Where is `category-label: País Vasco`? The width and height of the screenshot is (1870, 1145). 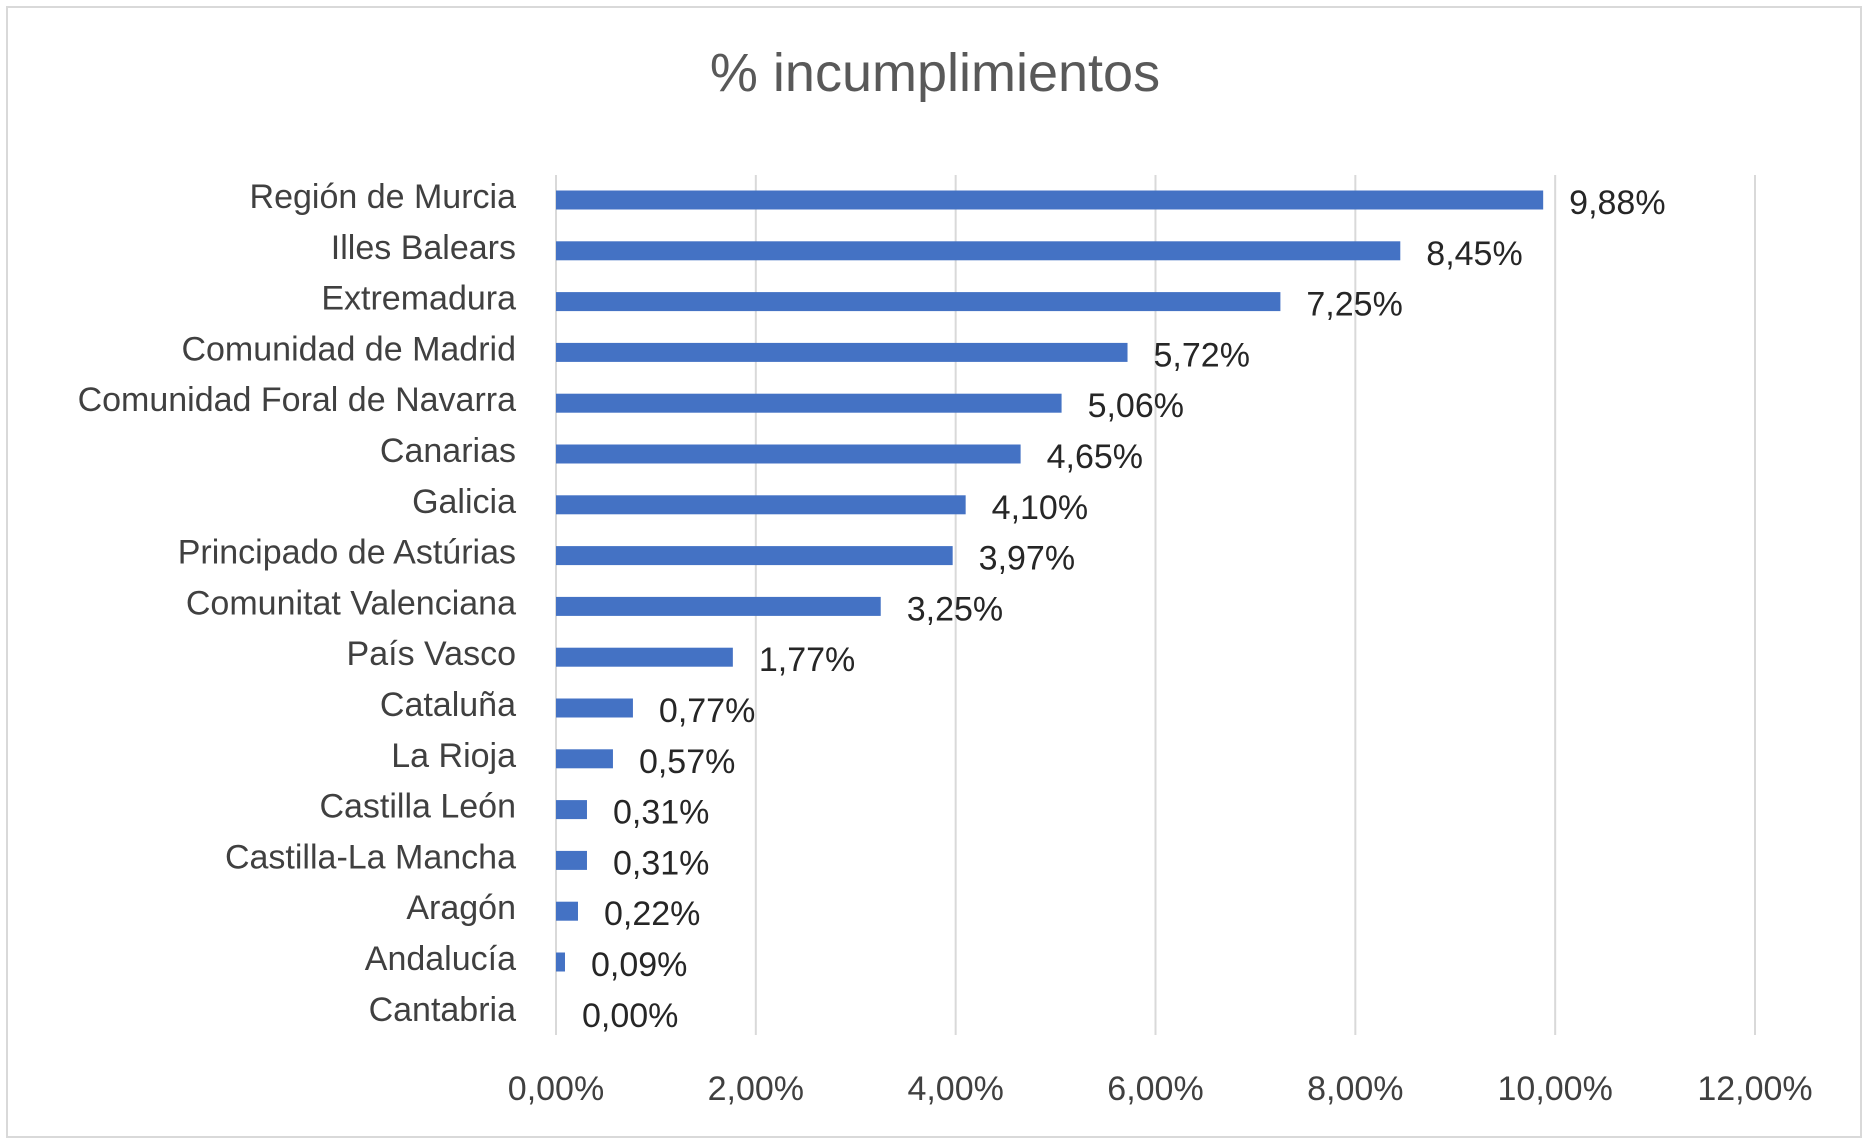
category-label: País Vasco is located at coordinates (431, 654).